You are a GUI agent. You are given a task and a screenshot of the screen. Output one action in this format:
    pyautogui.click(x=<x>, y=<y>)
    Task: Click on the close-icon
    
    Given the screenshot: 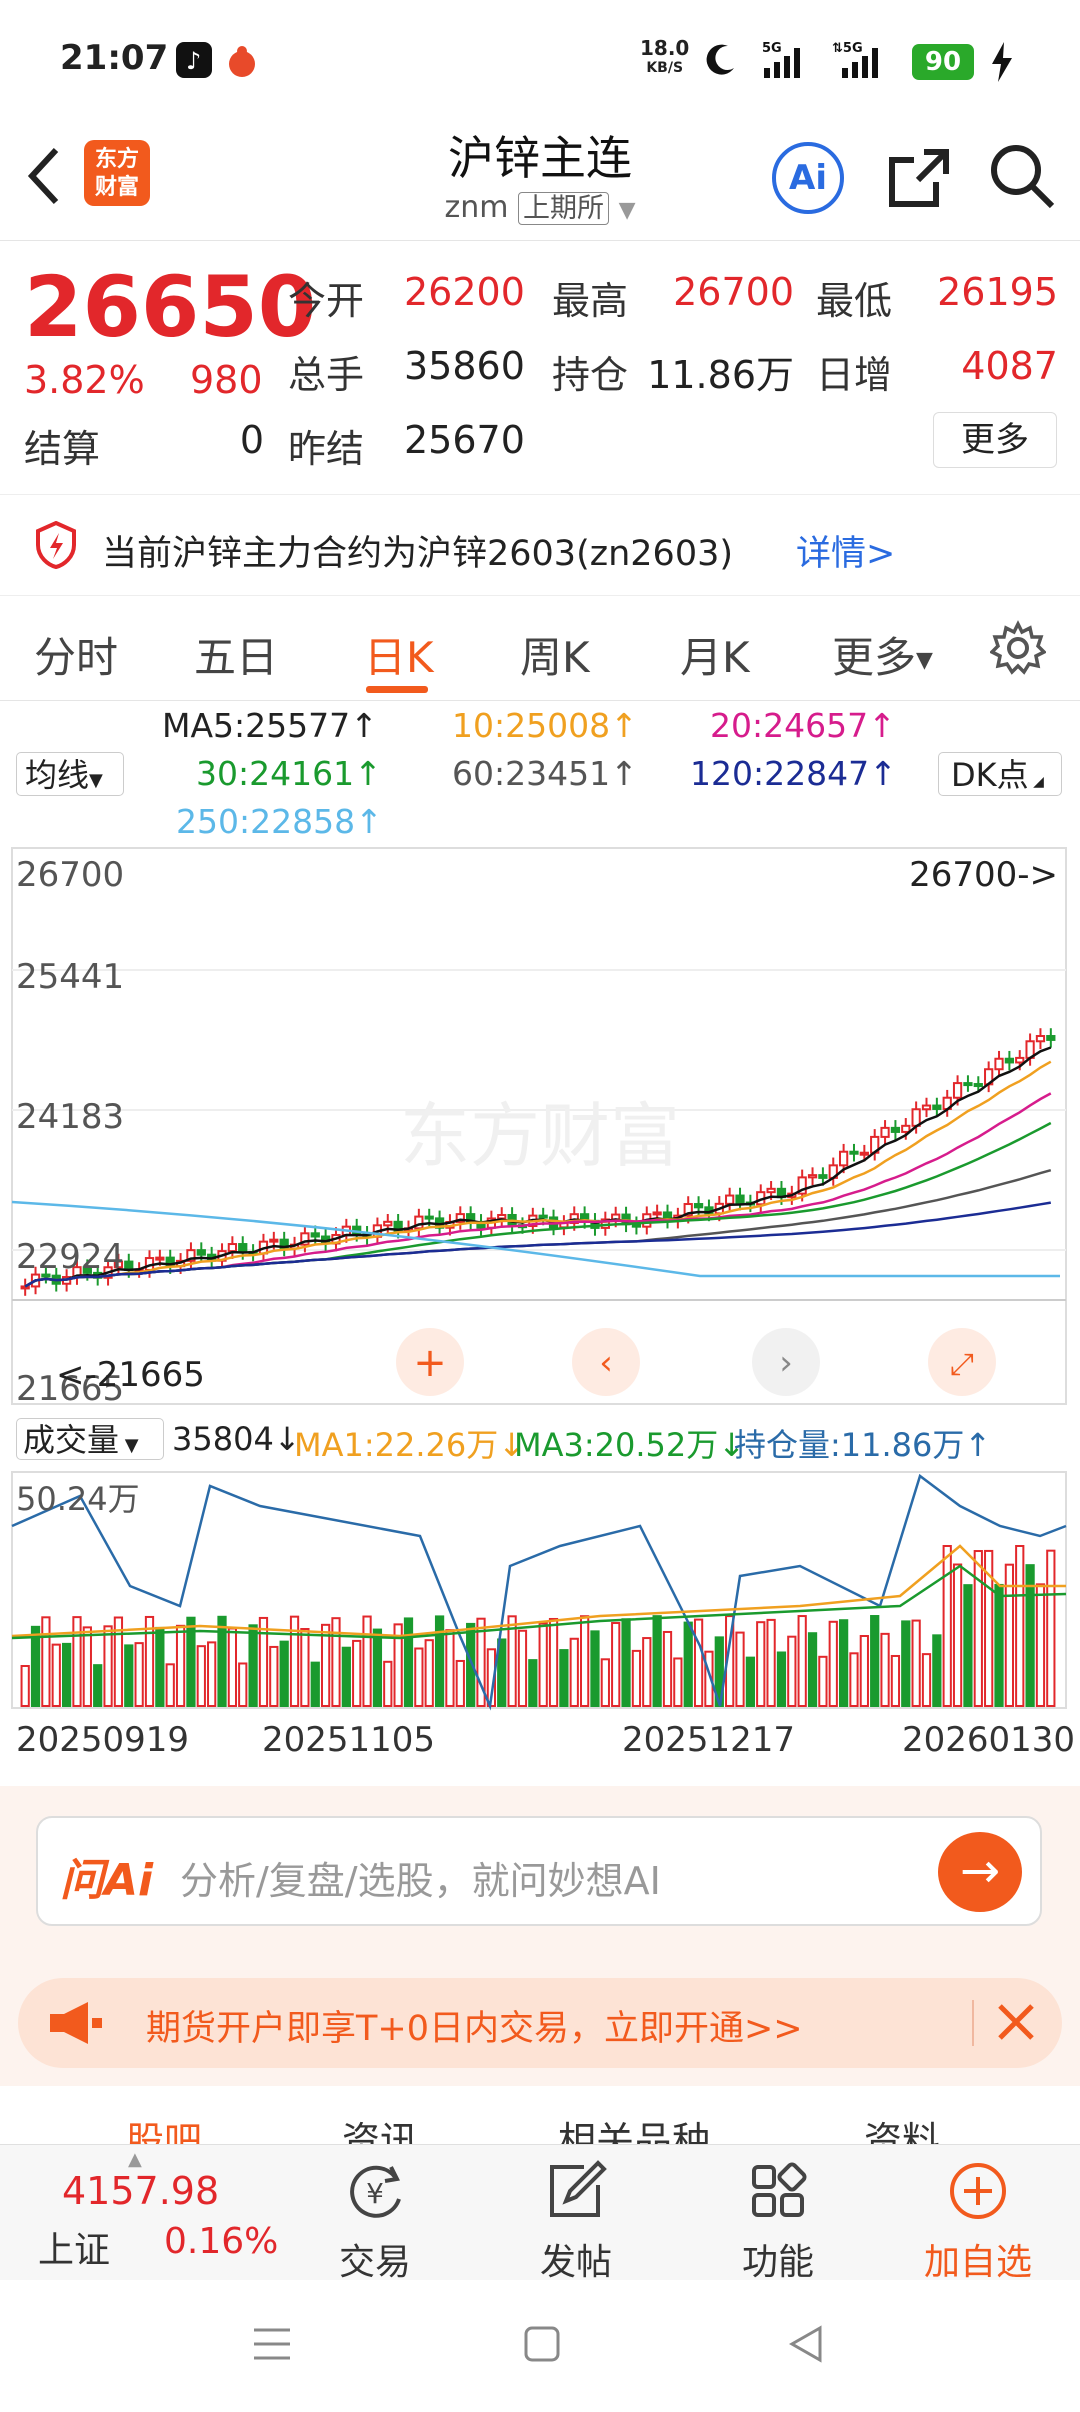 What is the action you would take?
    pyautogui.click(x=1016, y=2024)
    